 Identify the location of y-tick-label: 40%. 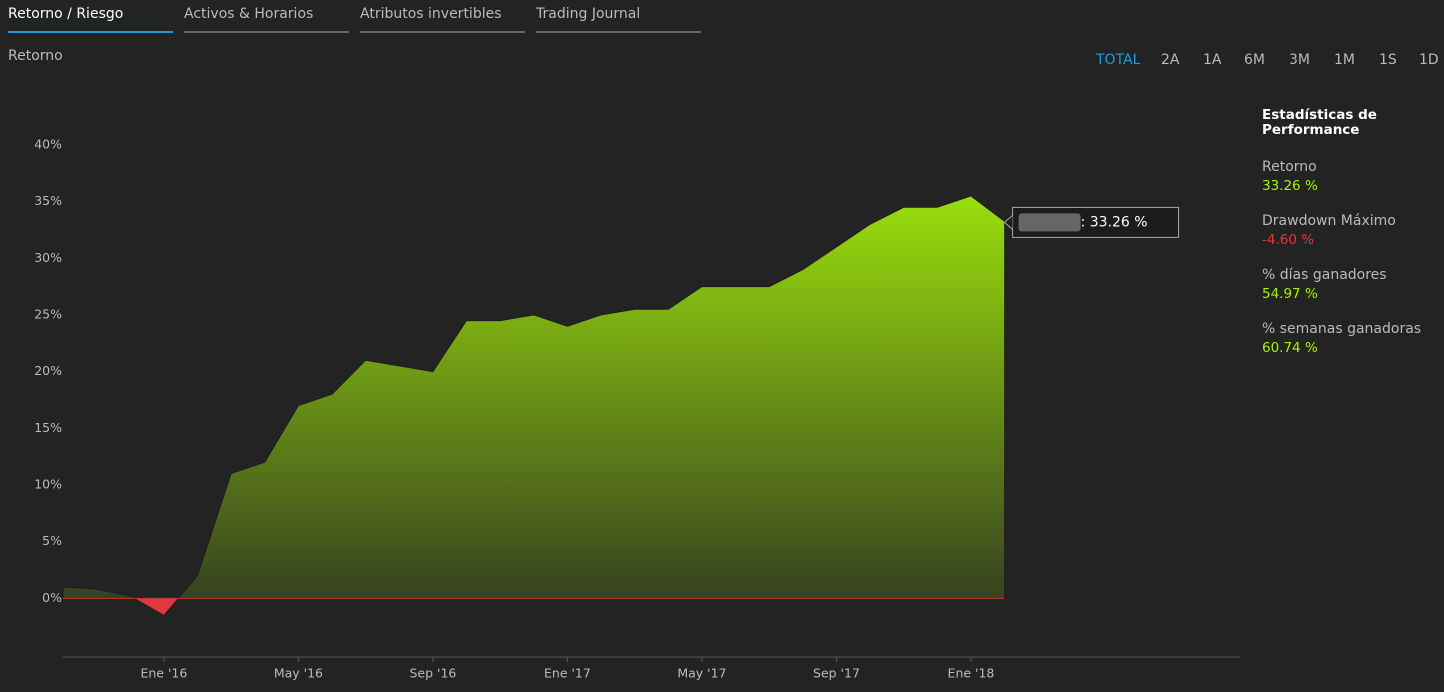
(48, 144).